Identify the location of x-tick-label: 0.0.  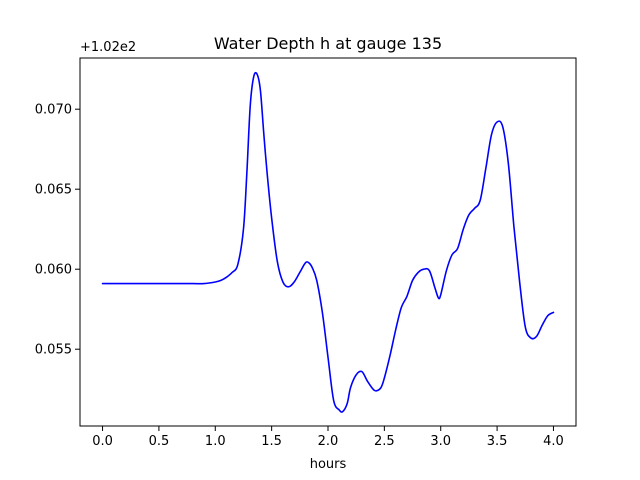
(102, 441).